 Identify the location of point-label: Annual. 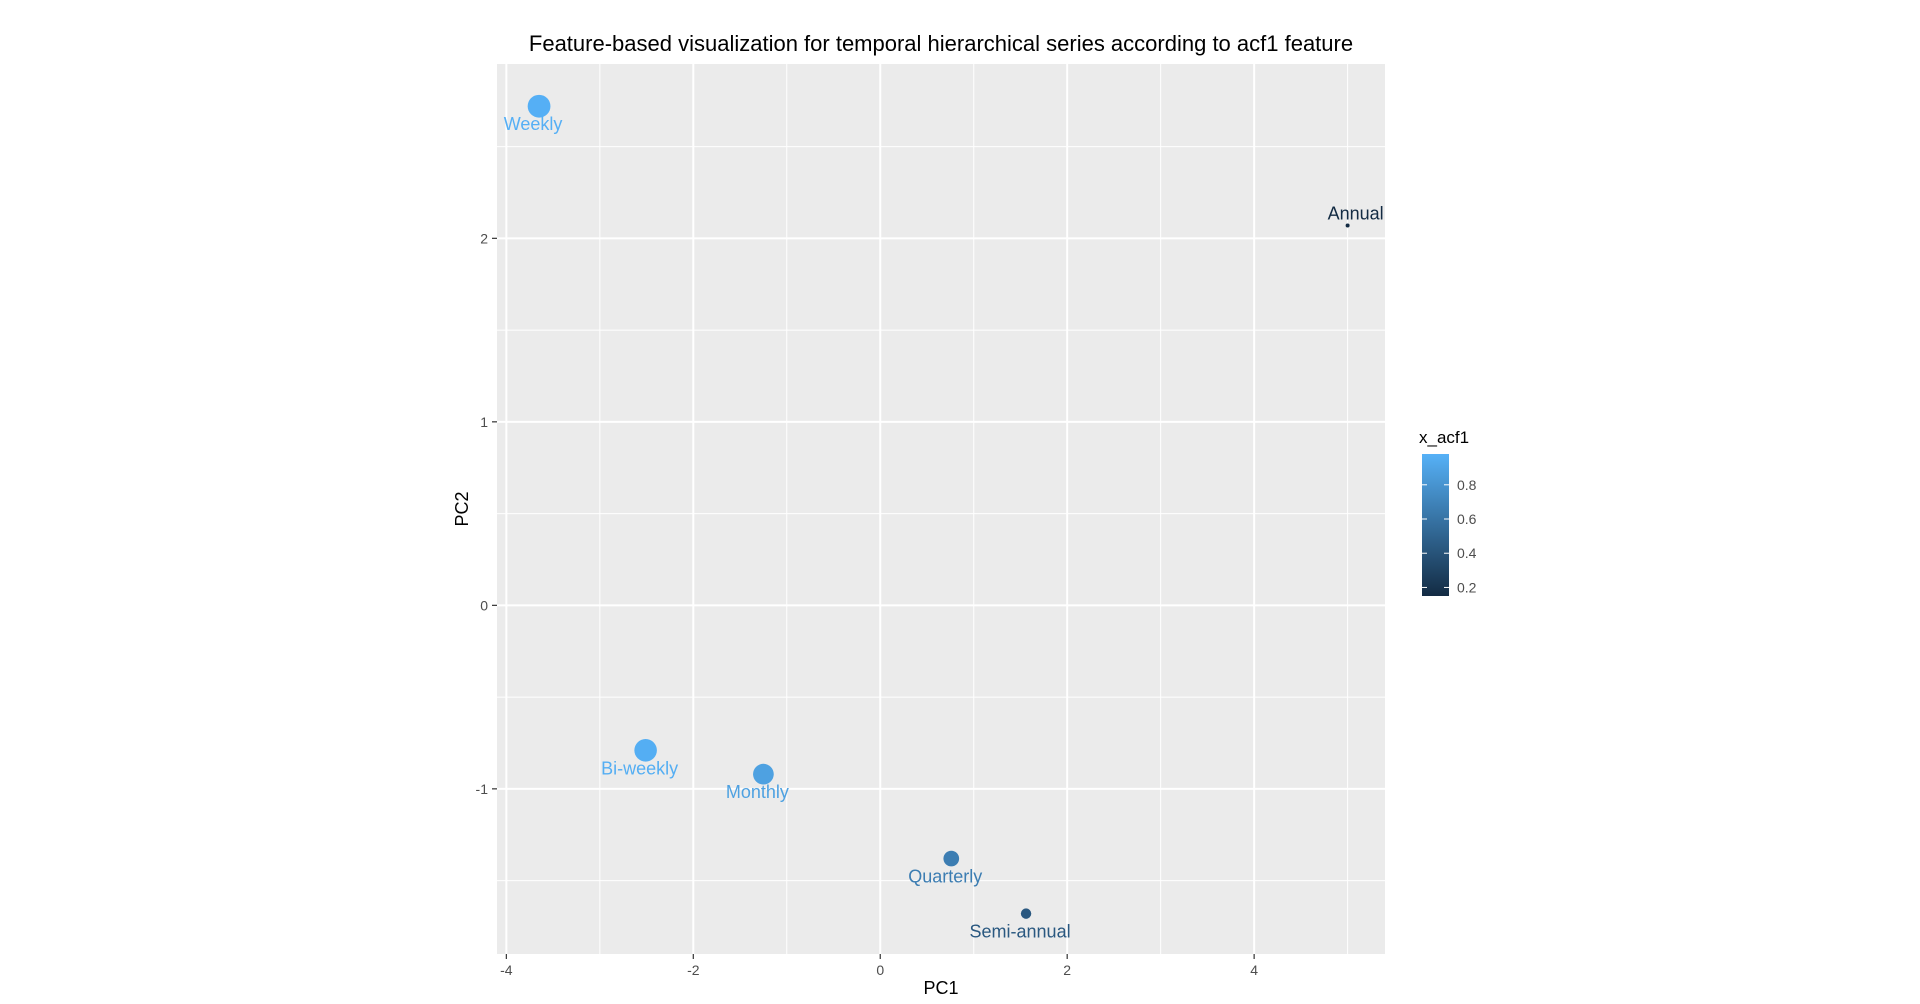
(1356, 213).